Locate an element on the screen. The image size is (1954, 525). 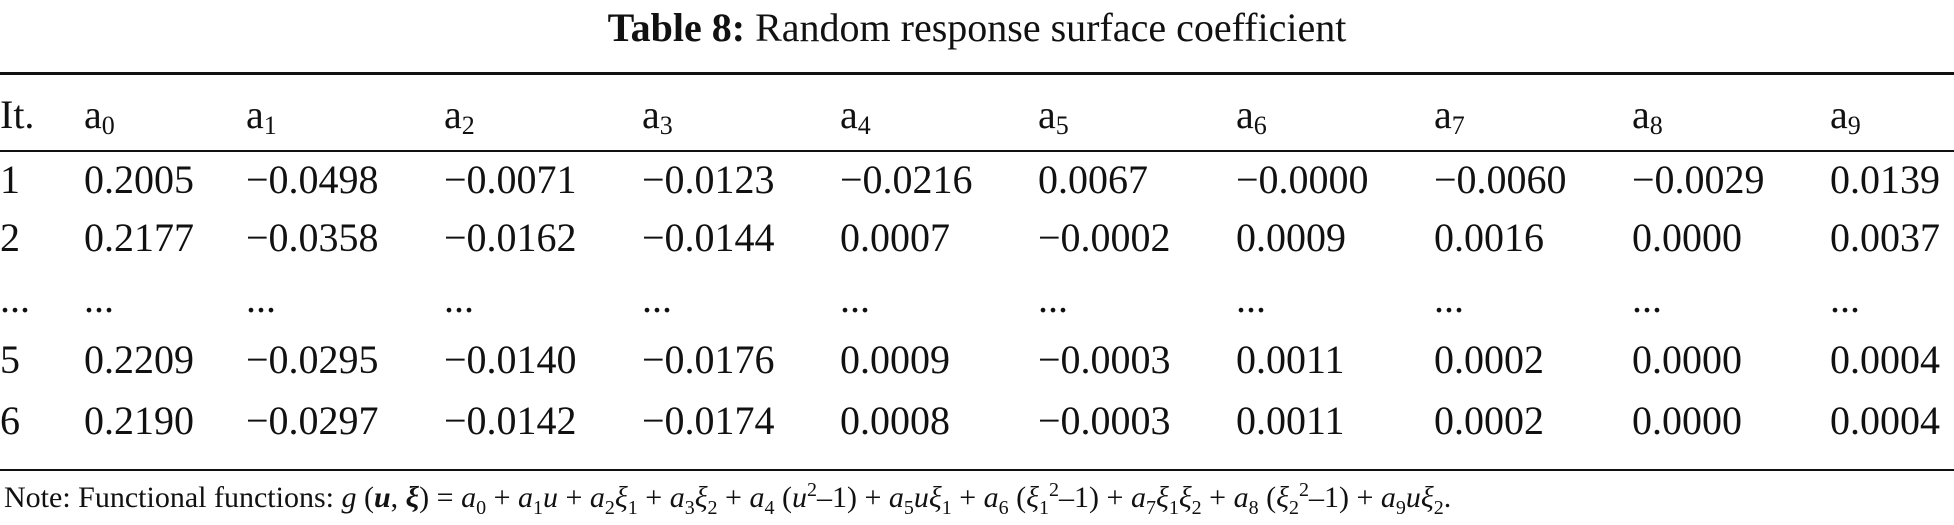
cell-a1: −0.0358 is located at coordinates (312, 237).